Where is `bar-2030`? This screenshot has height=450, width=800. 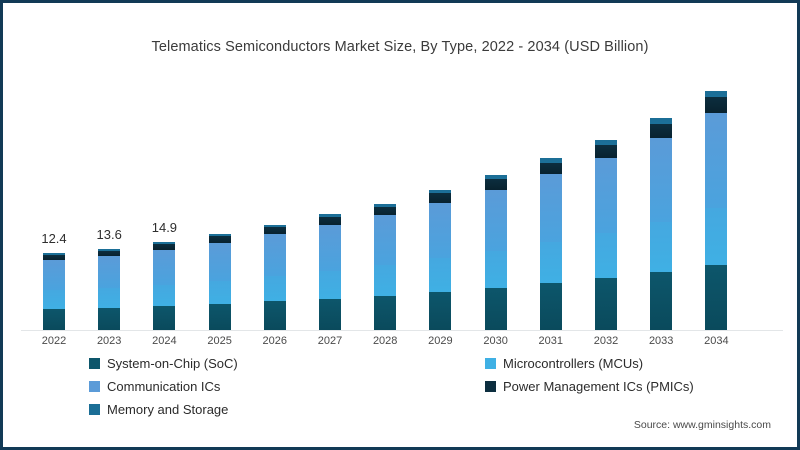
bar-2030 is located at coordinates (495, 252).